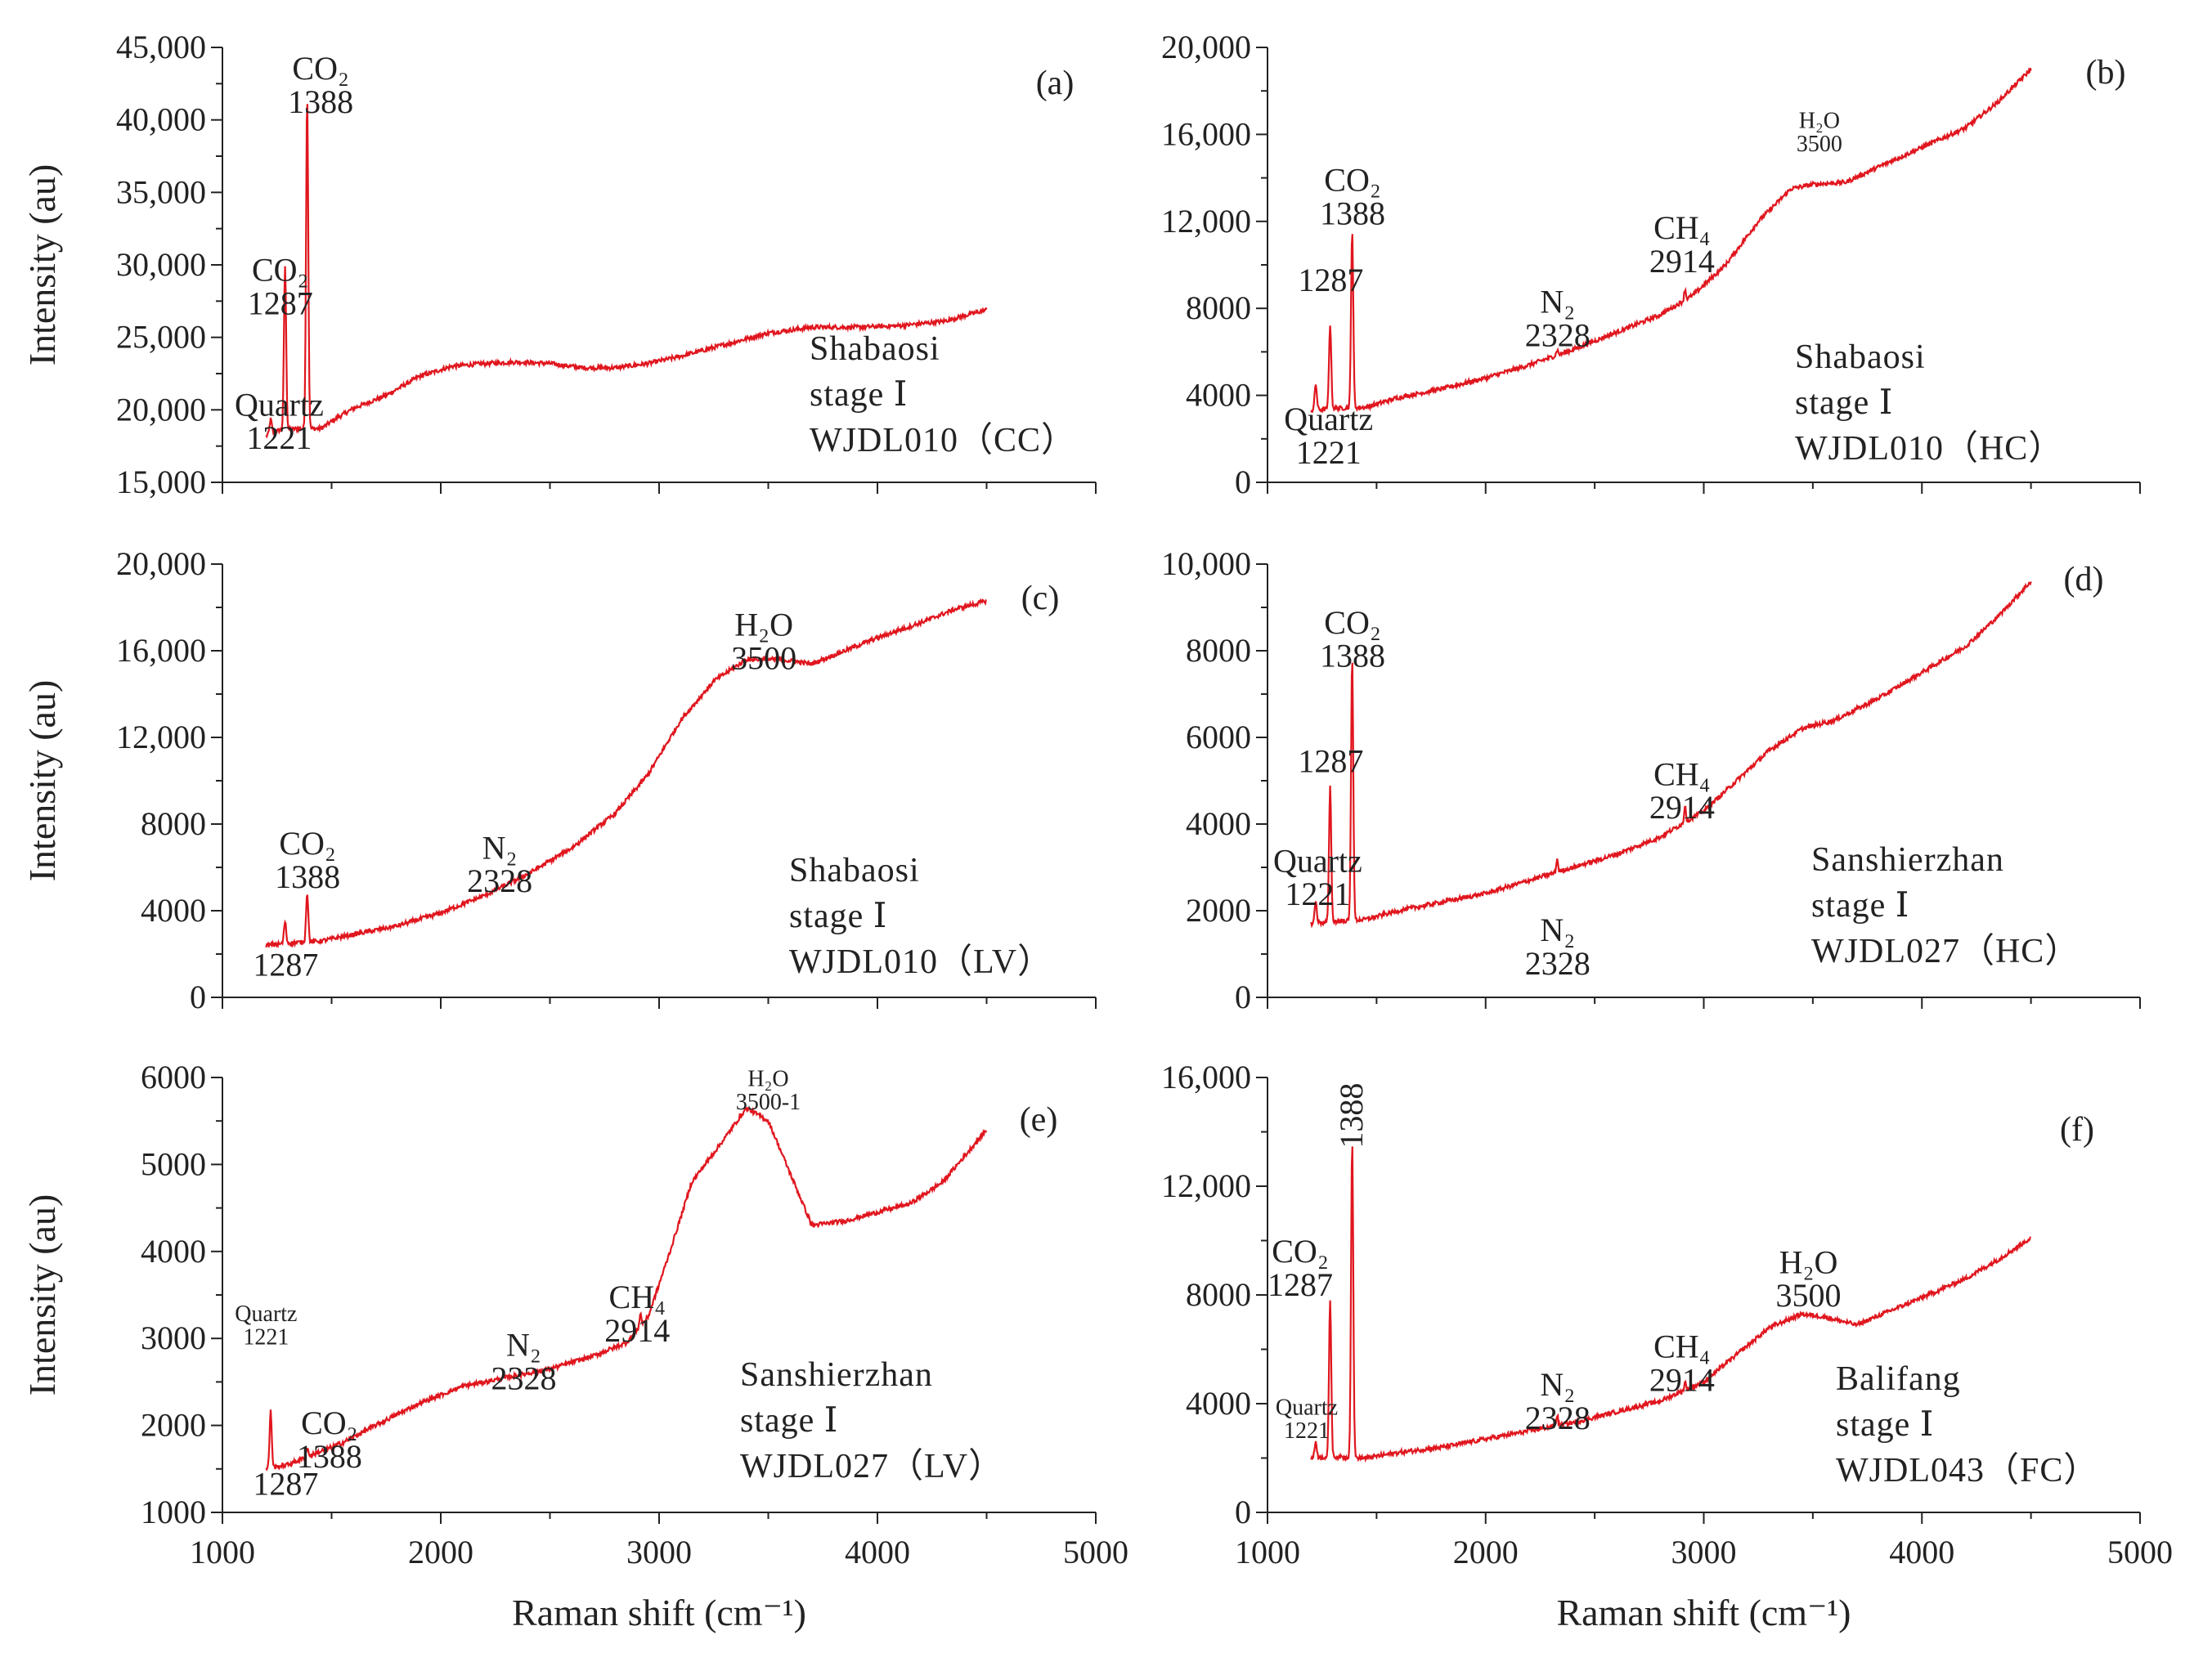 The height and width of the screenshot is (1662, 2212). What do you see at coordinates (943, 440) in the screenshot?
I see `sample-caption-line: WJDL010（CC）` at bounding box center [943, 440].